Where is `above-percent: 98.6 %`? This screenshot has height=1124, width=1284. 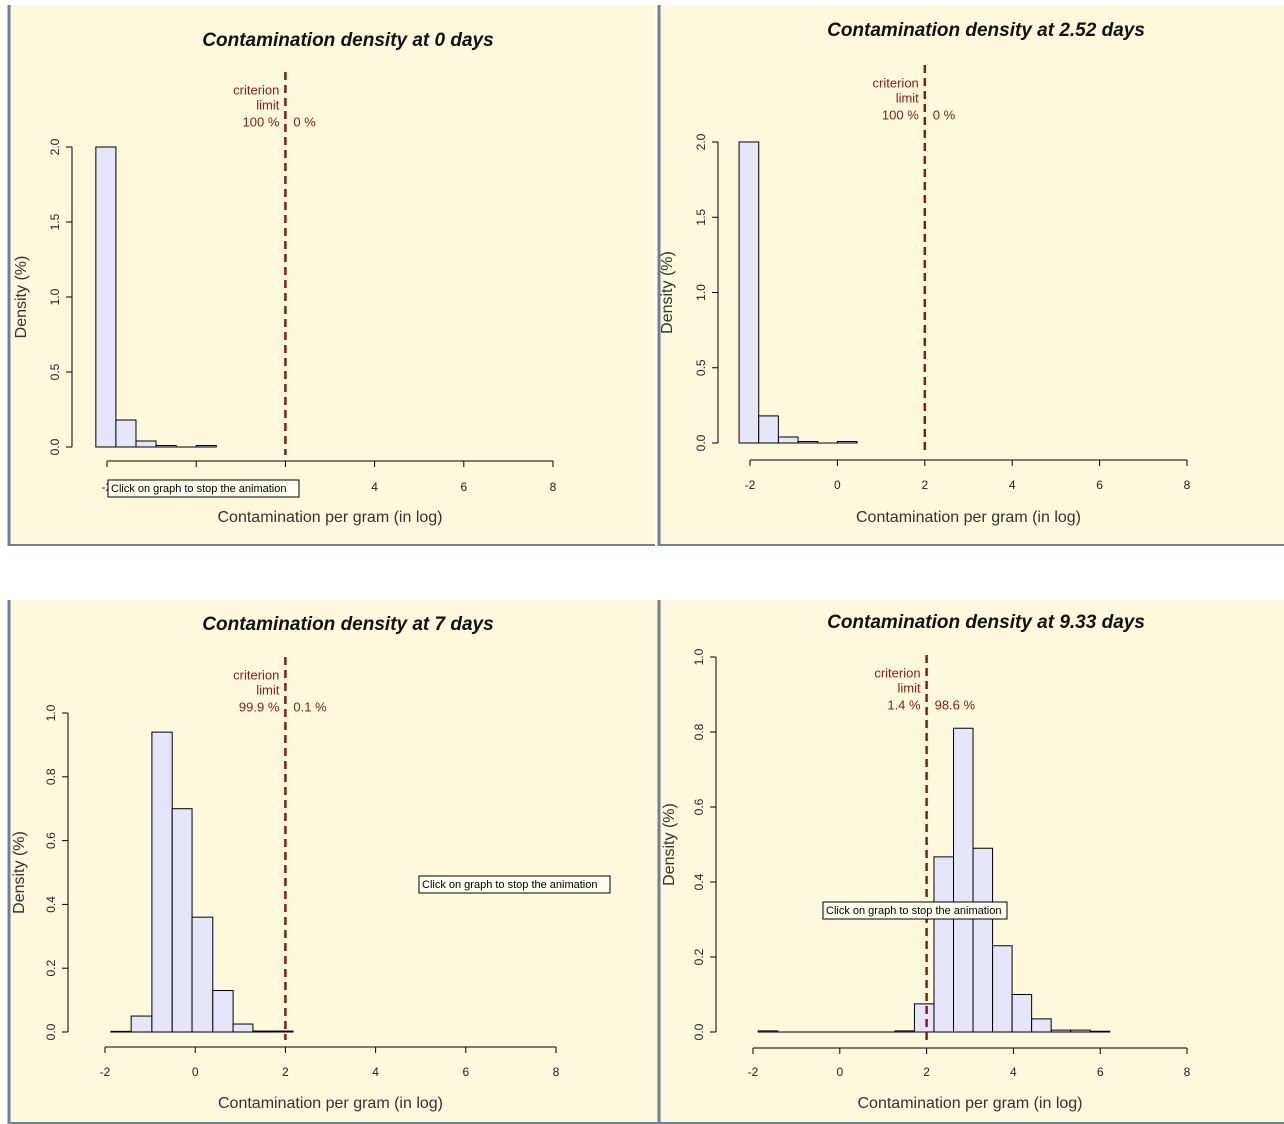 above-percent: 98.6 % is located at coordinates (955, 704).